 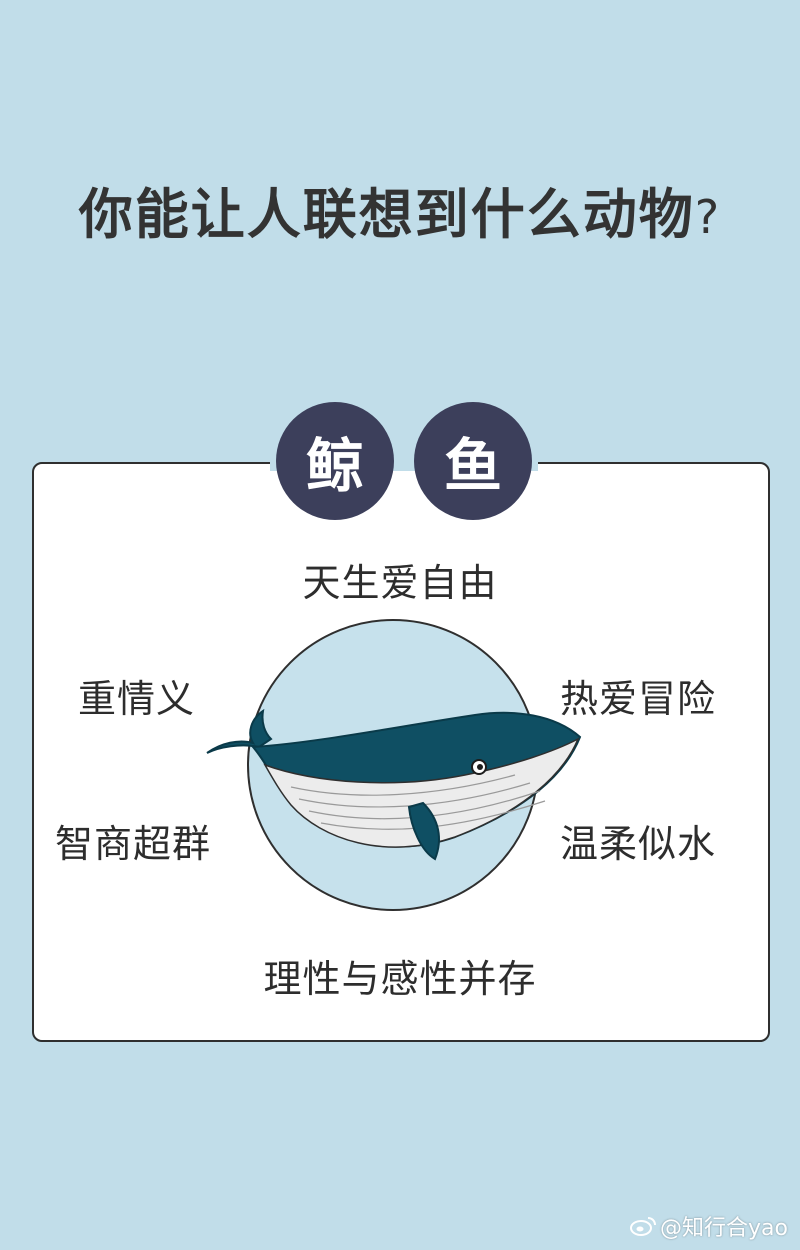 I want to click on trait-bottom: 理性与感性并存, so click(x=400, y=979).